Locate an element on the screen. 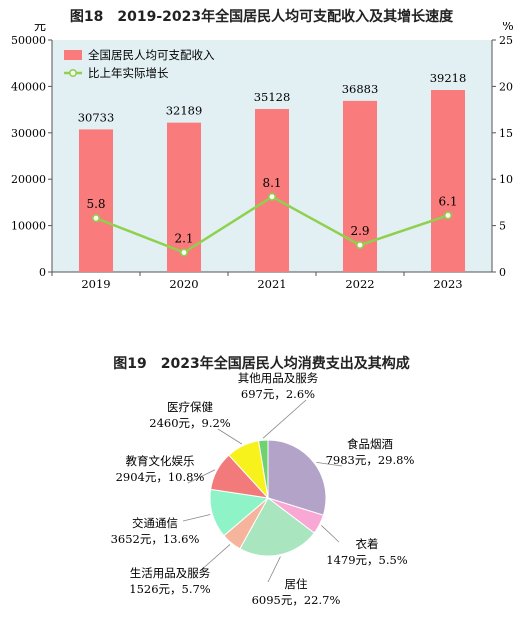  pie-slice-name: 其他用品及服务 is located at coordinates (278, 378).